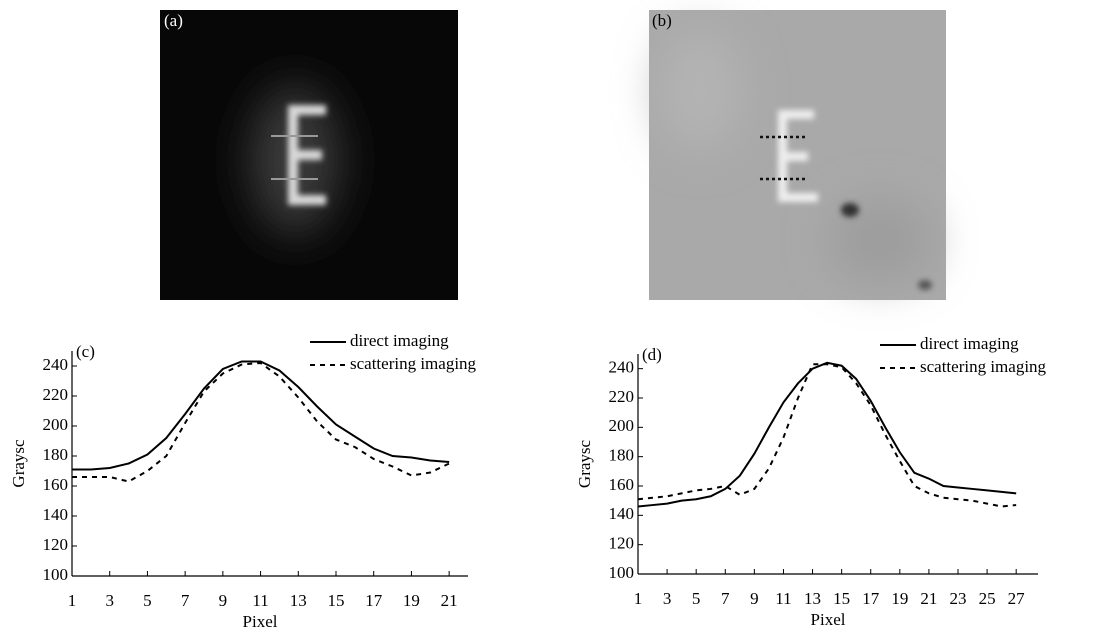 The width and height of the screenshot is (1098, 632). What do you see at coordinates (958, 598) in the screenshot?
I see `x-tick-label: 23` at bounding box center [958, 598].